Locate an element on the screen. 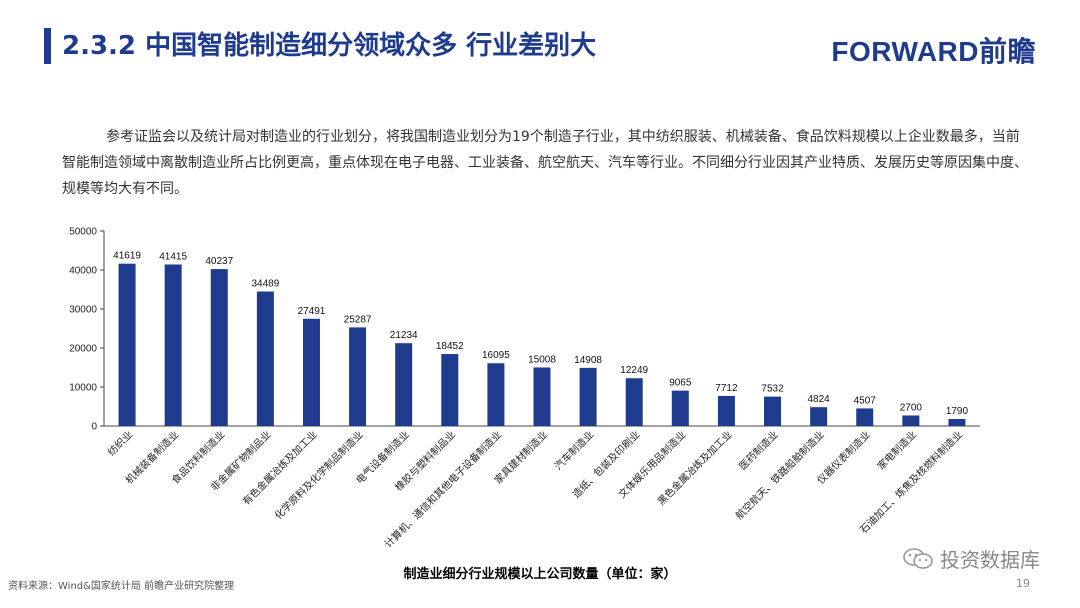 This screenshot has height=608, width=1080. bar-value-label: 34489 is located at coordinates (265, 283).